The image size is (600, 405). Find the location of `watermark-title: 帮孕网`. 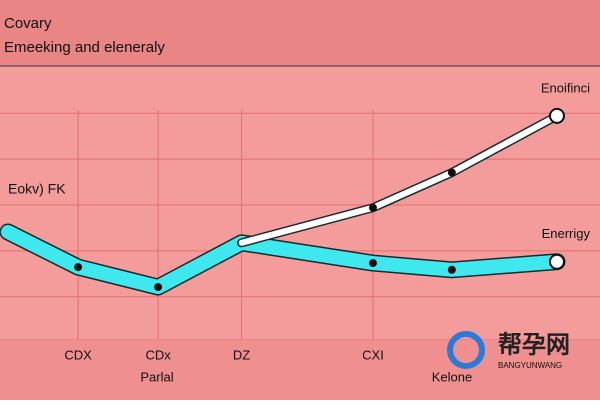

watermark-title: 帮孕网 is located at coordinates (534, 344).